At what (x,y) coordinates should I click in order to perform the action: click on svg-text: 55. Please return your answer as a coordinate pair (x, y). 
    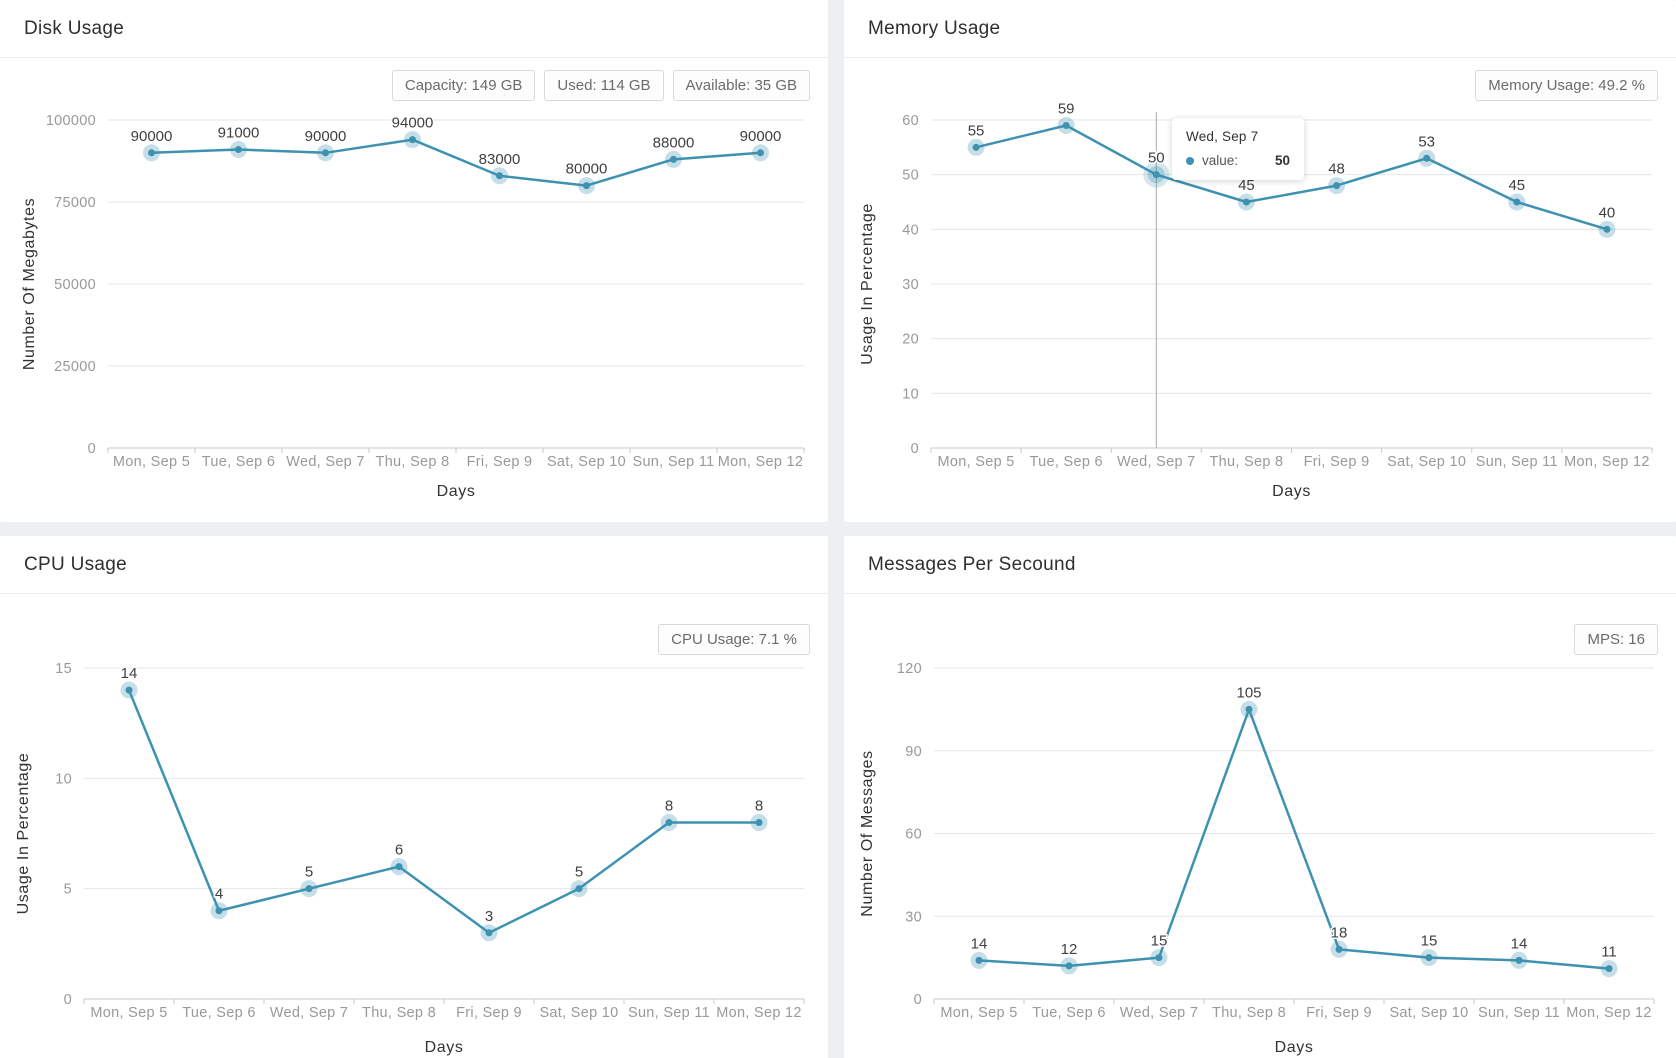
    Looking at the image, I should click on (976, 130).